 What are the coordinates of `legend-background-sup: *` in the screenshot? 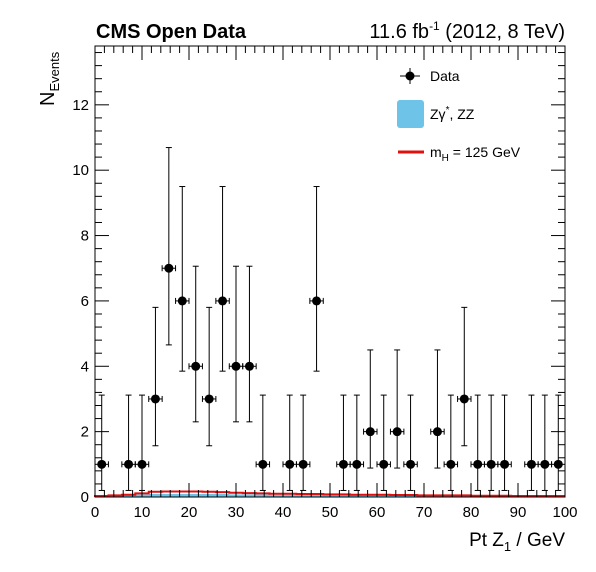 It's located at (448, 110).